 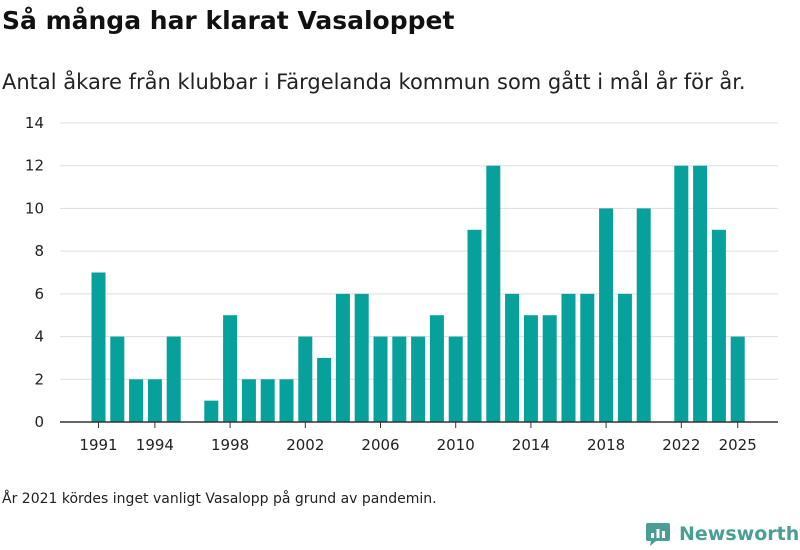 What do you see at coordinates (98, 445) in the screenshot?
I see `x-tick-label: 1991` at bounding box center [98, 445].